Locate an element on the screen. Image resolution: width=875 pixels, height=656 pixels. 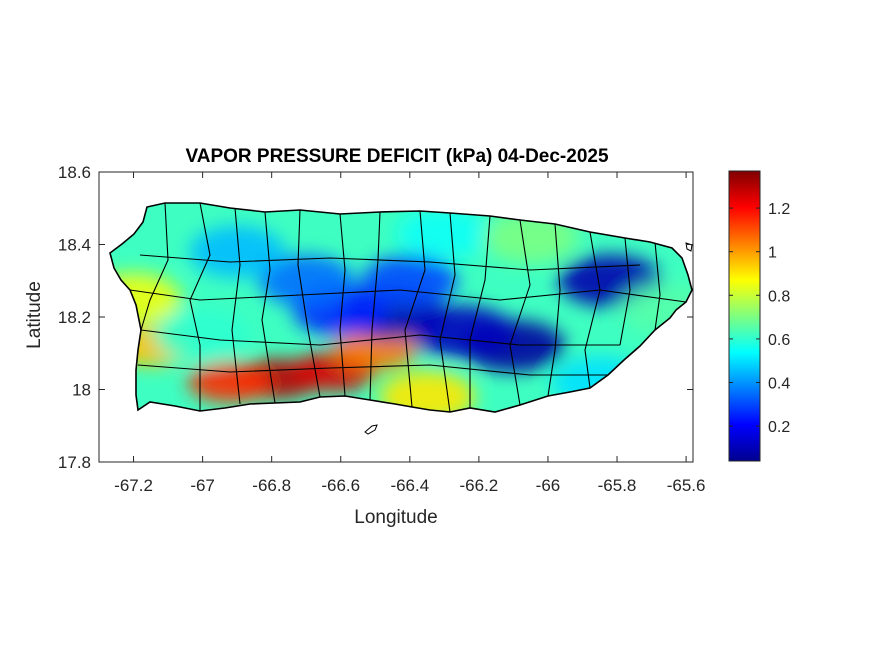
y-tick-label: 18.2 is located at coordinates (74, 317).